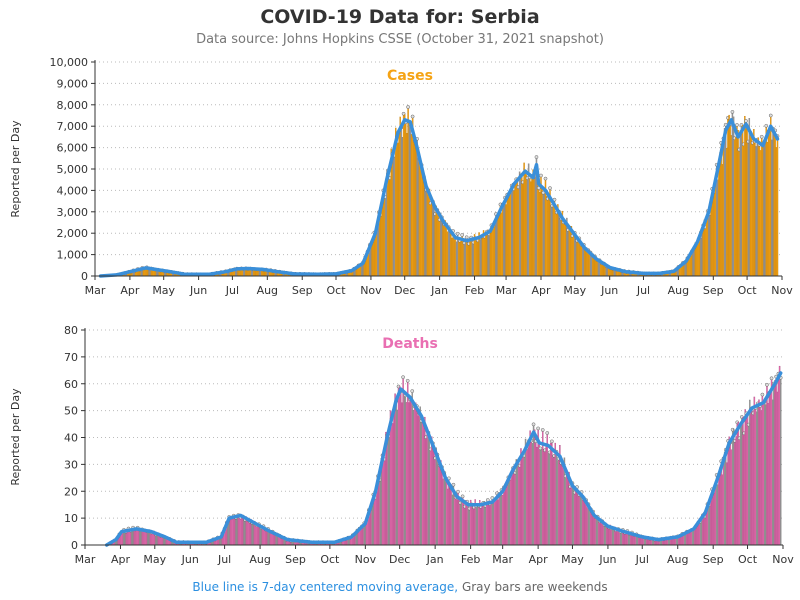 This screenshot has height=600, width=800. Describe the element at coordinates (74, 545) in the screenshot. I see `deaths-y-tick-label: 0` at that location.